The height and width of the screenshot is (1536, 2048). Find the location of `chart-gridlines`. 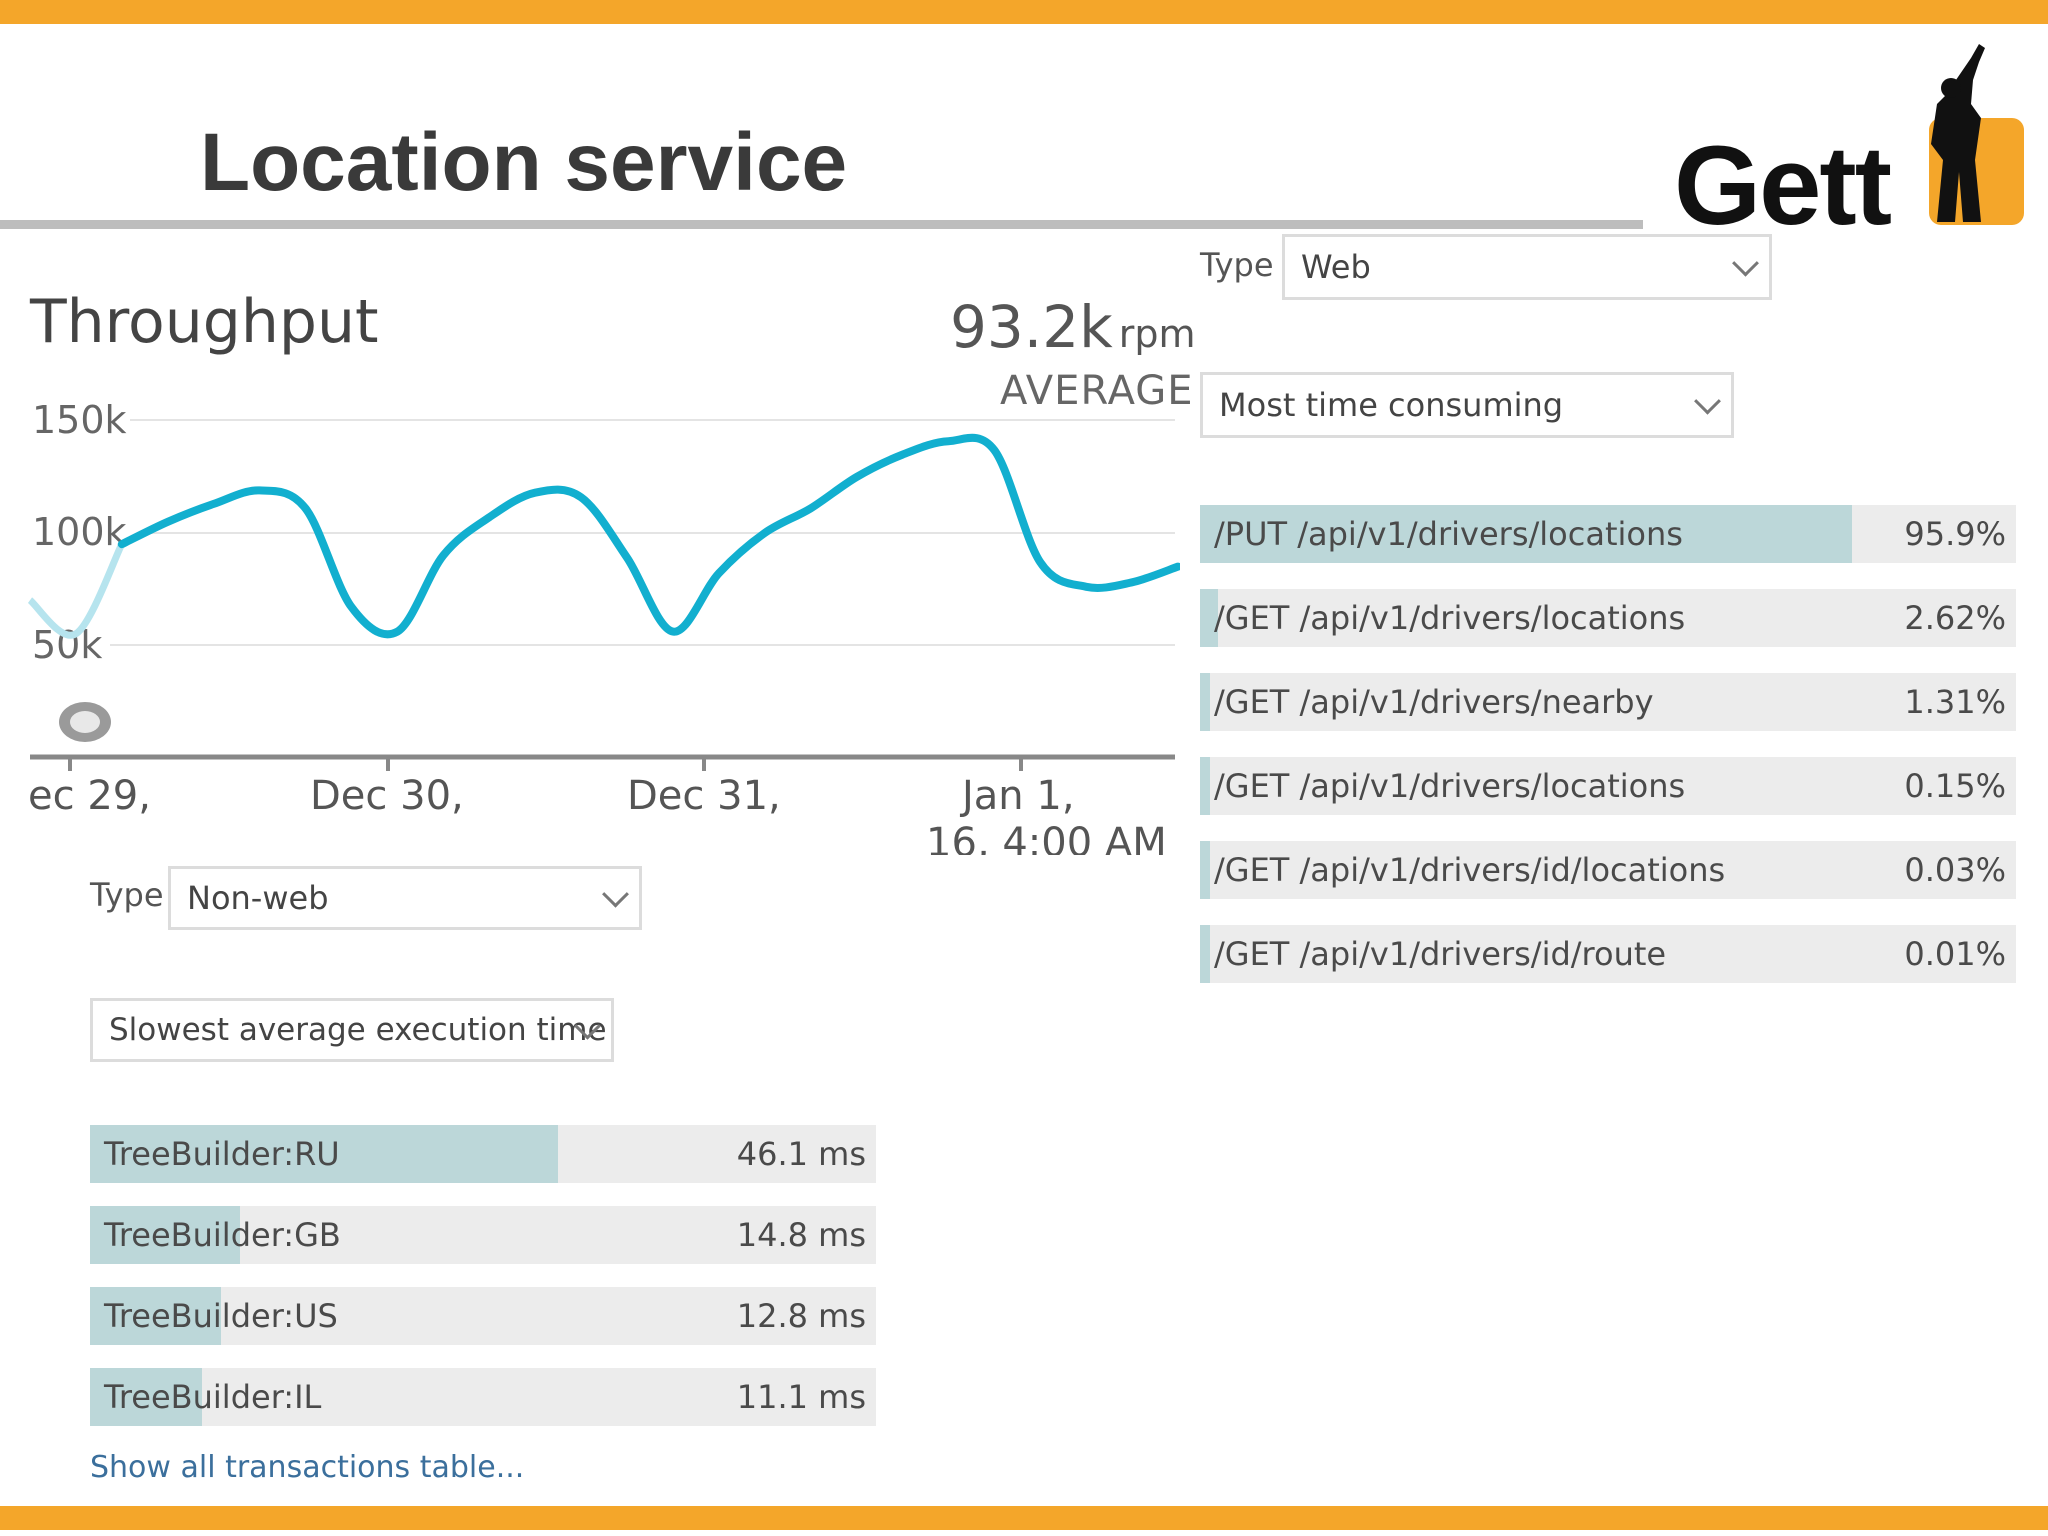

chart-gridlines is located at coordinates (642, 532).